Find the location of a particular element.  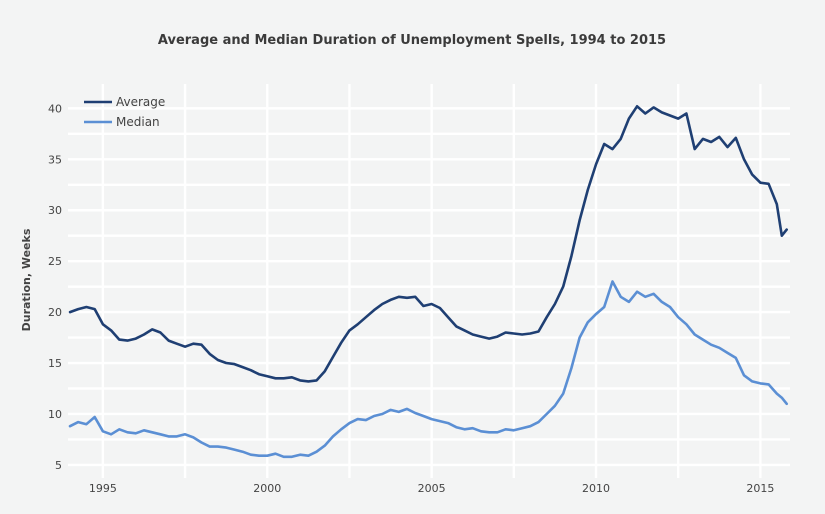

y-tick-label: 20 is located at coordinates (55, 312).